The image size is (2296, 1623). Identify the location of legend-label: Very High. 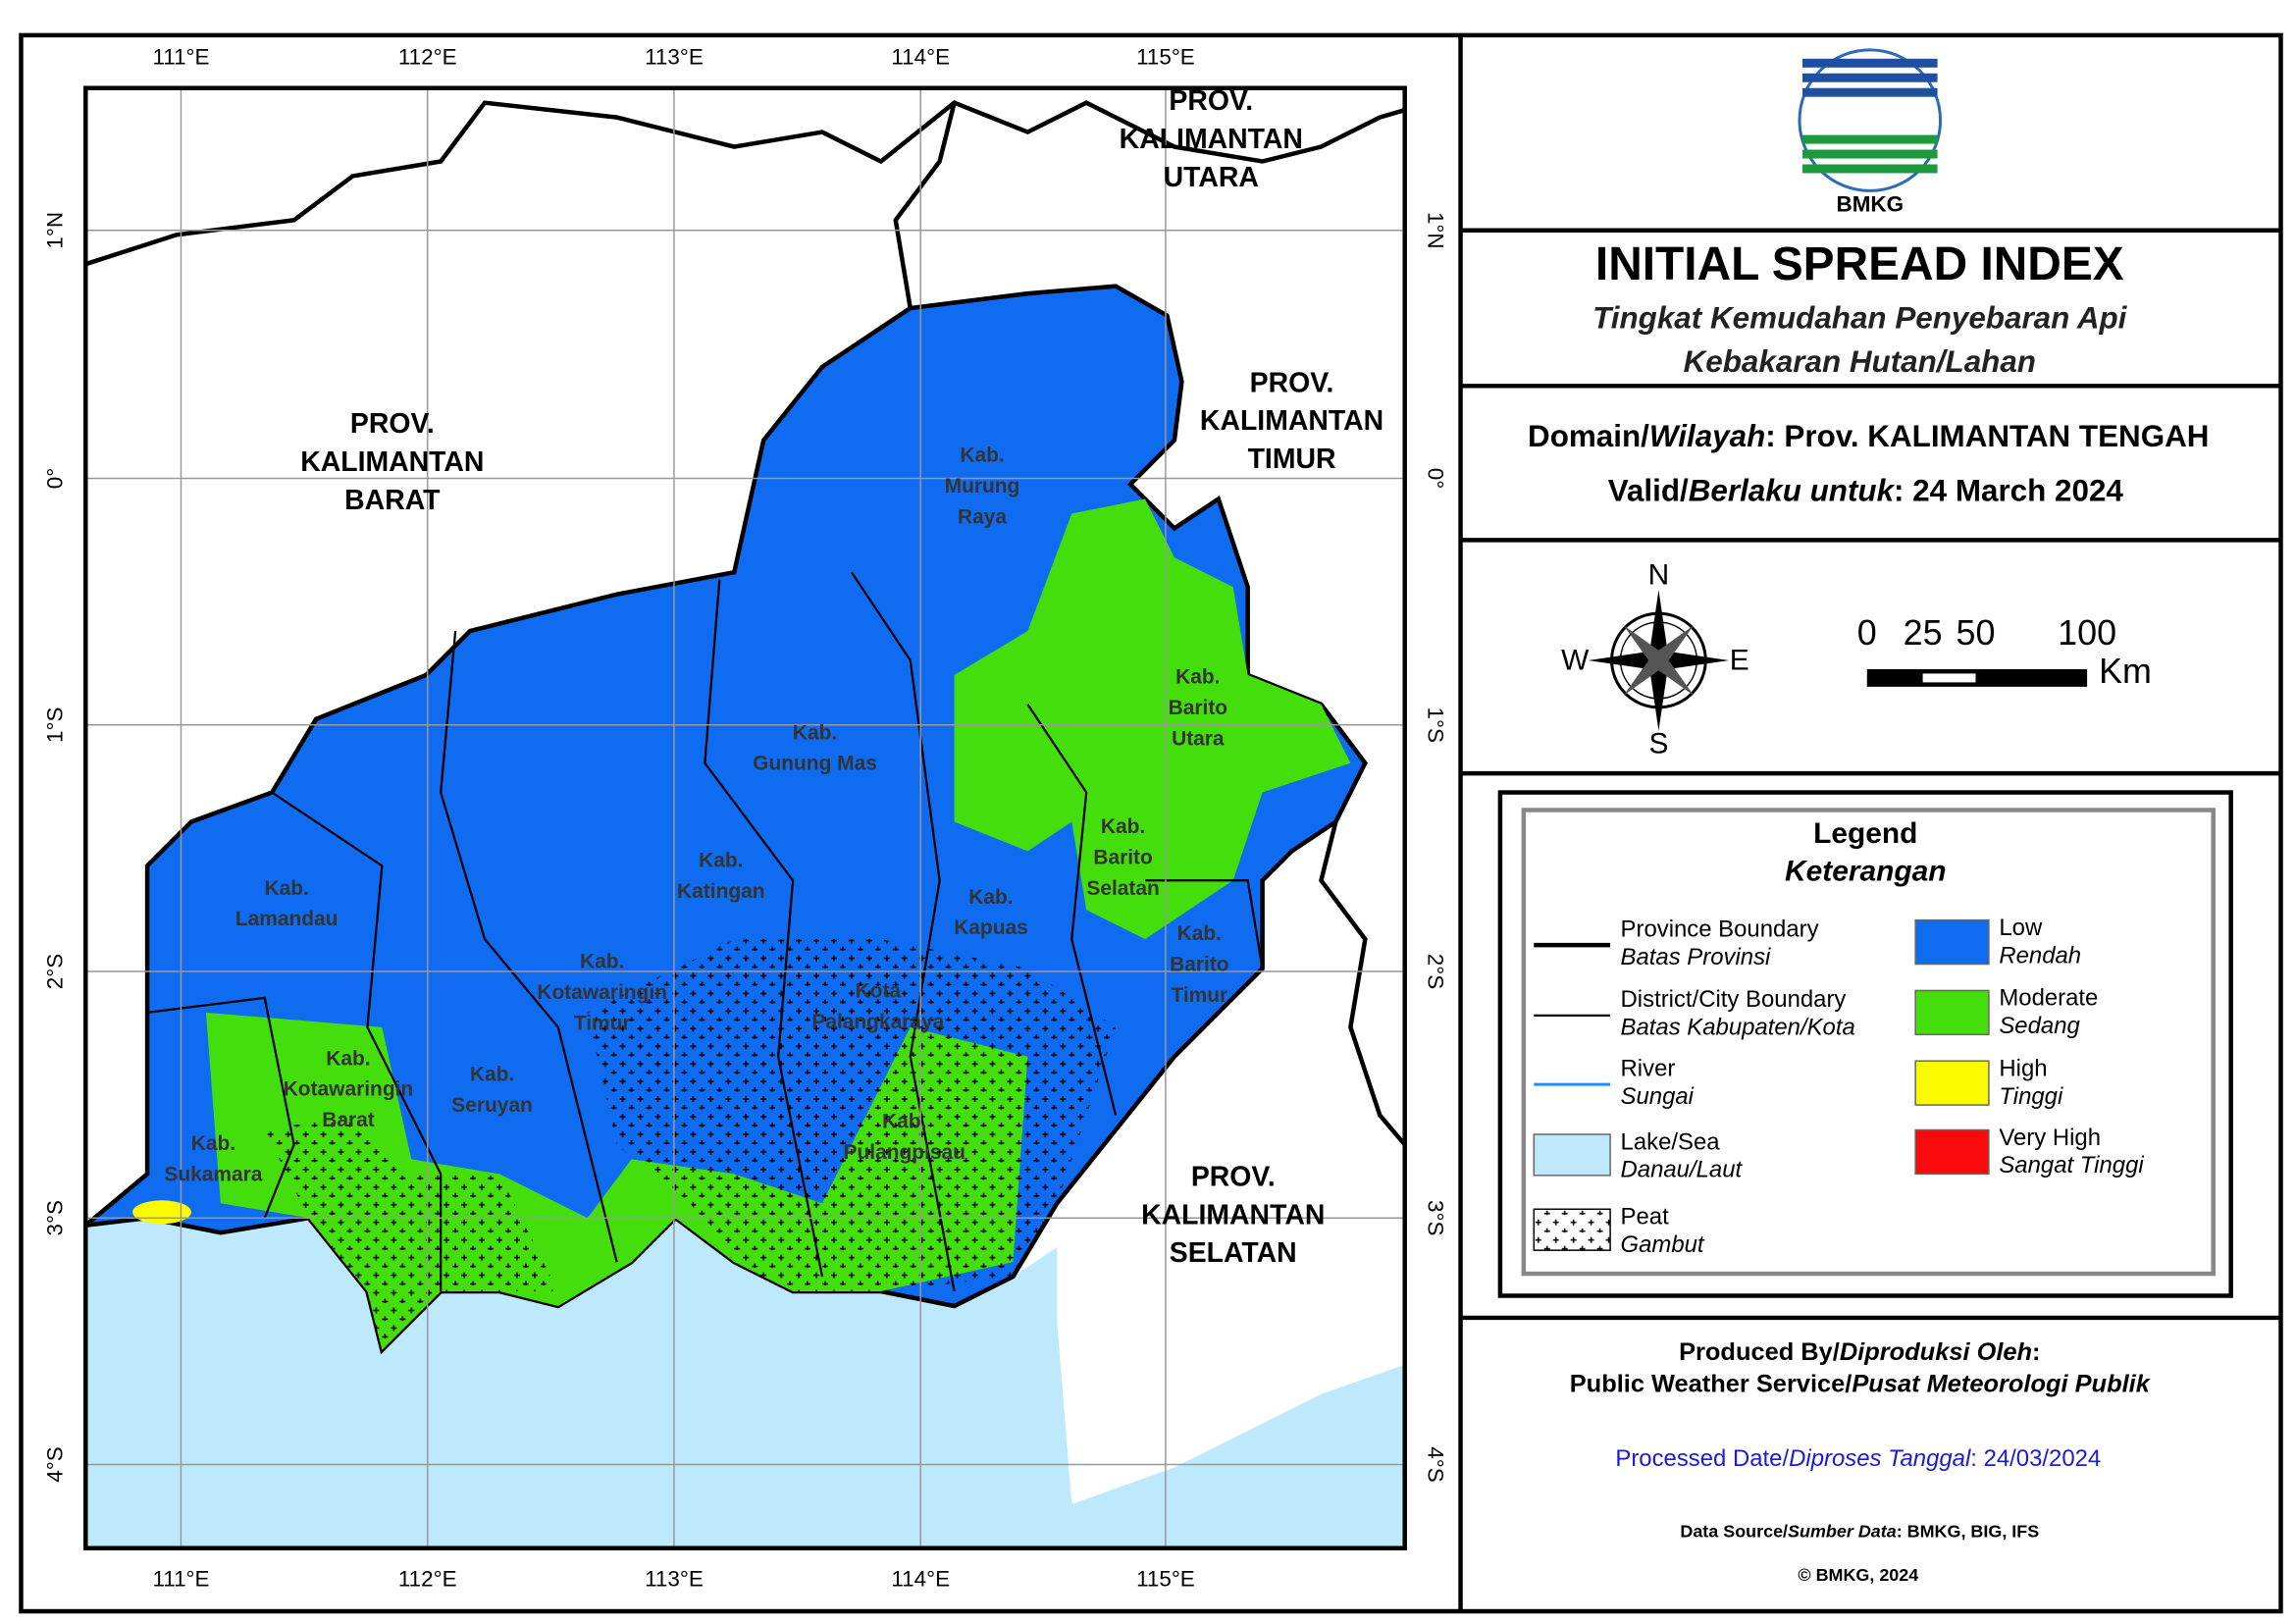
(2050, 1138).